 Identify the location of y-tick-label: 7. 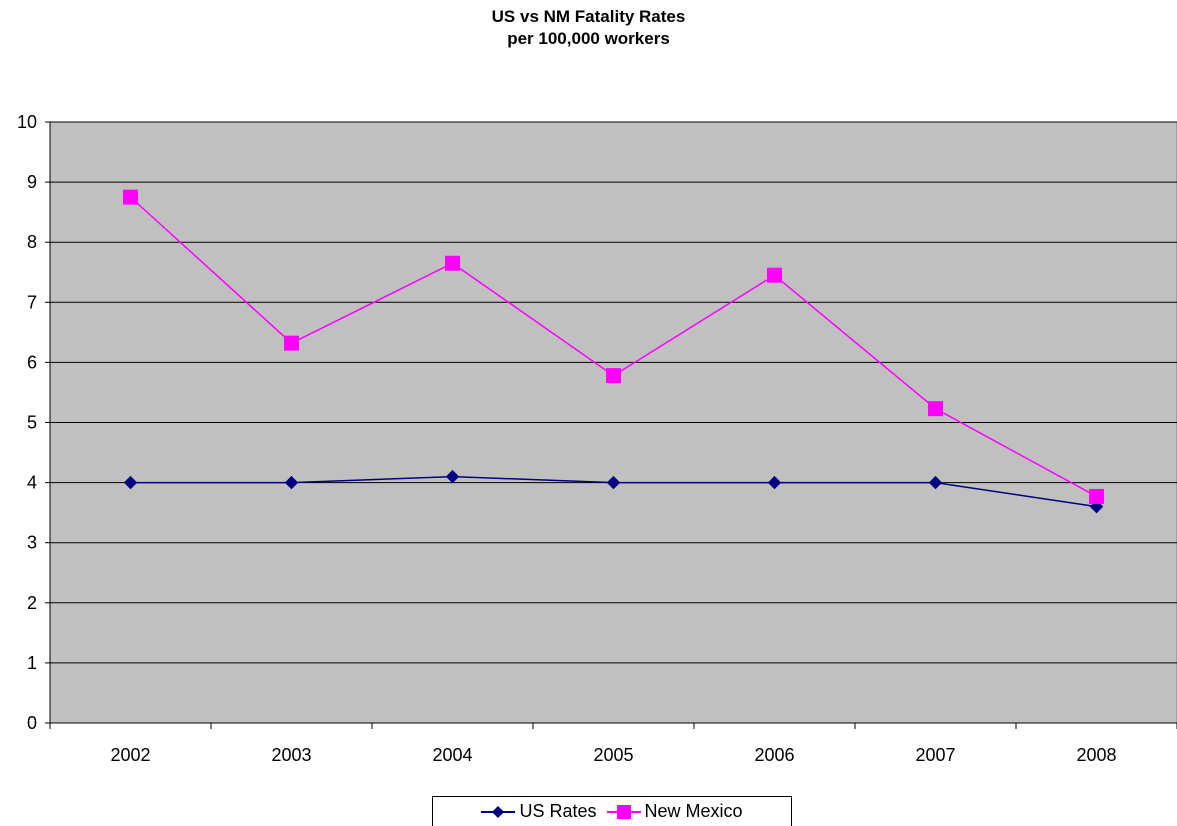
(32, 302).